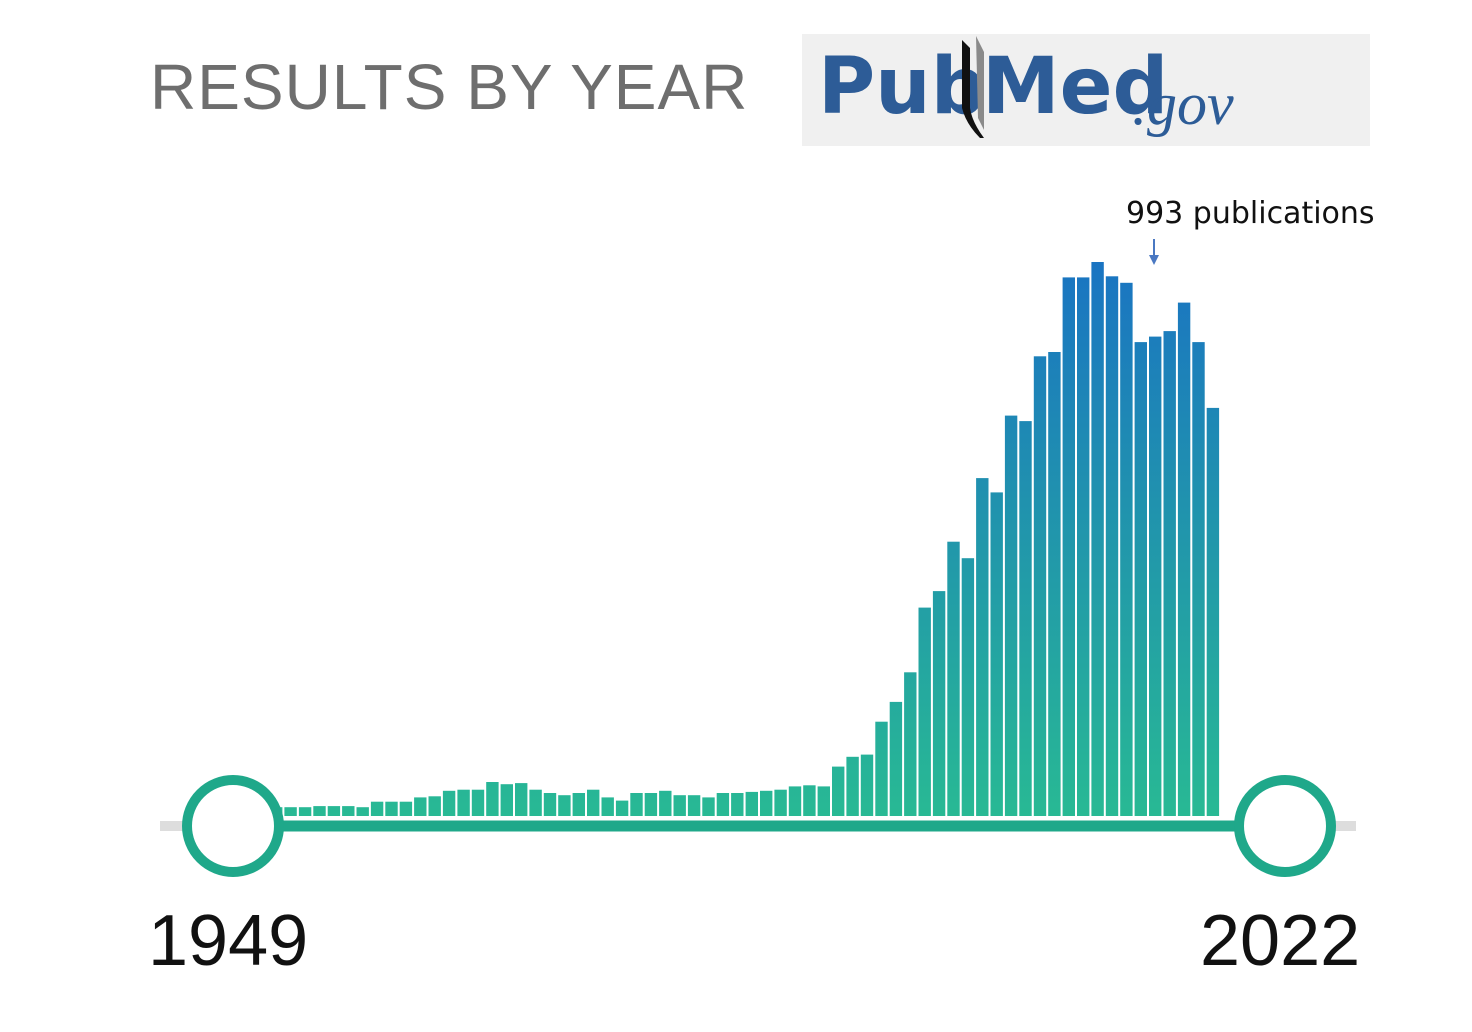 The height and width of the screenshot is (1032, 1472). I want to click on bar-2001, so click(982, 647).